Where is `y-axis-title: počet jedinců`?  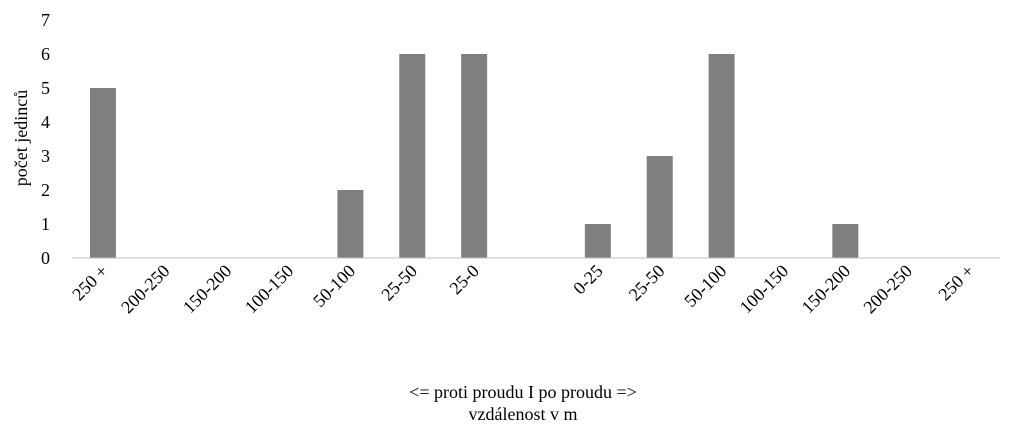
y-axis-title: počet jedinců is located at coordinates (21, 138).